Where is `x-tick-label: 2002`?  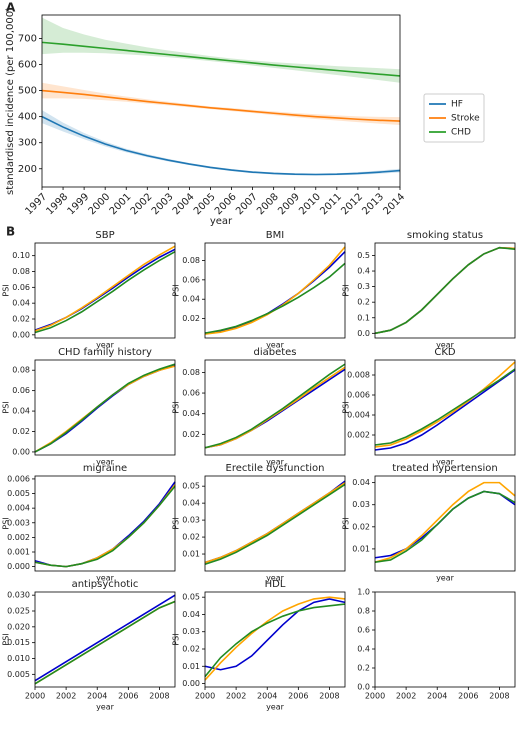
x-tick-label: 2002 is located at coordinates (406, 696).